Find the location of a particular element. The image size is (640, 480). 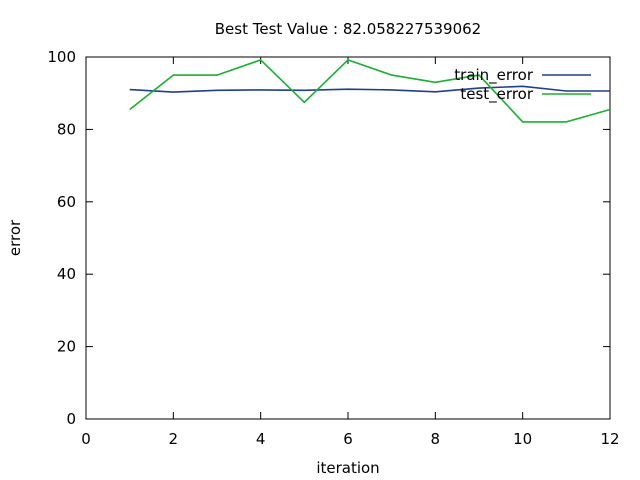

x-tick-label: 8 is located at coordinates (436, 439).